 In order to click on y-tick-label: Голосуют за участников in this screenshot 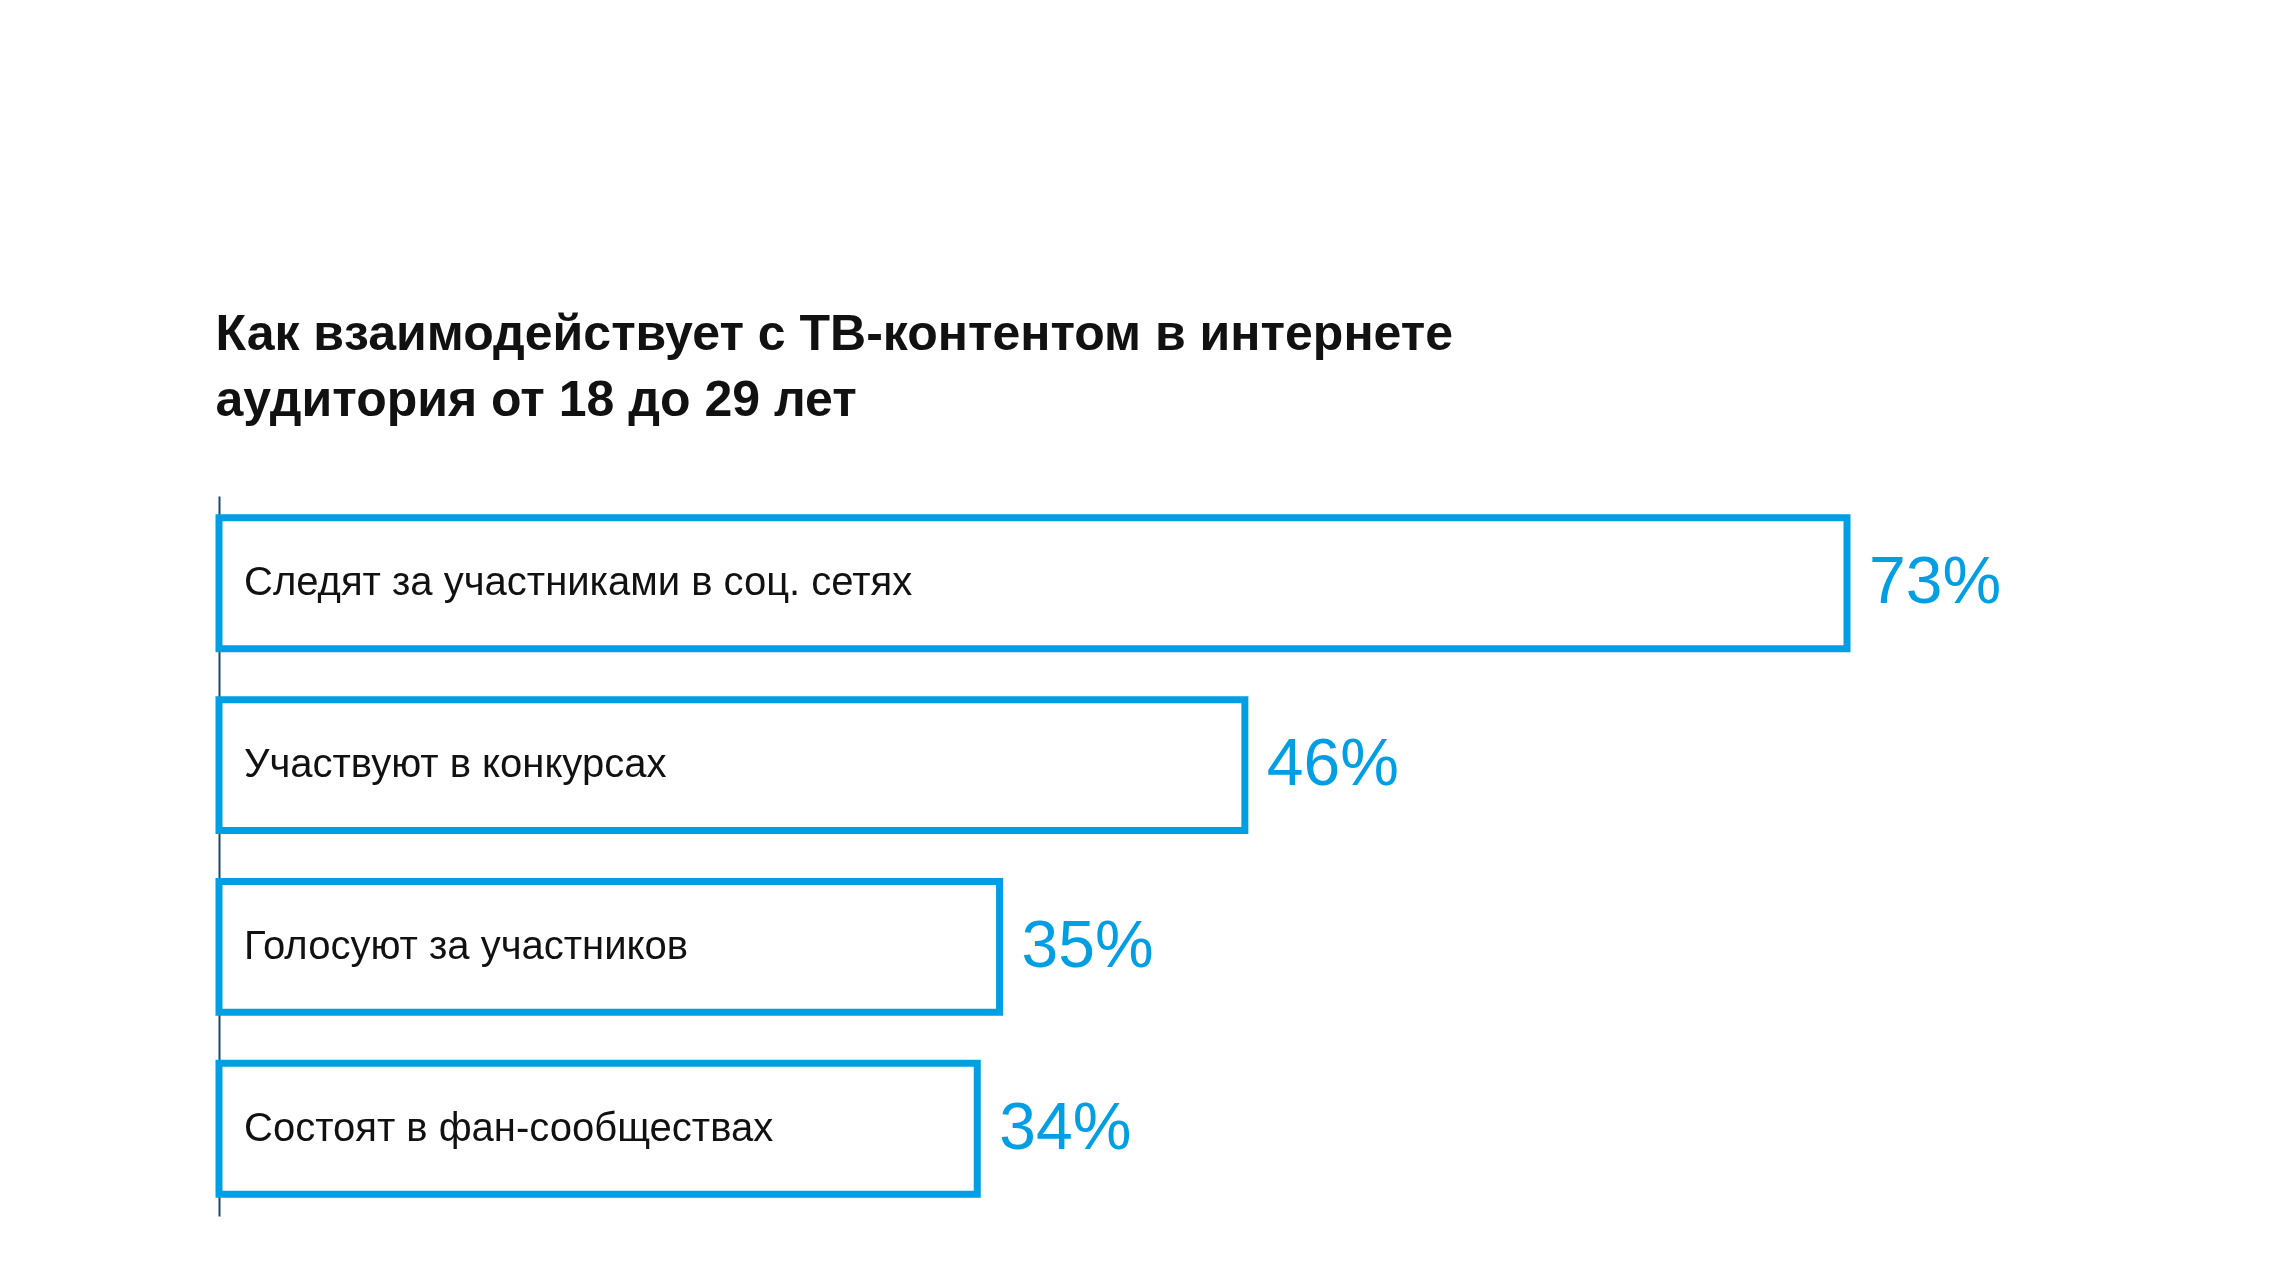, I will do `click(466, 944)`.